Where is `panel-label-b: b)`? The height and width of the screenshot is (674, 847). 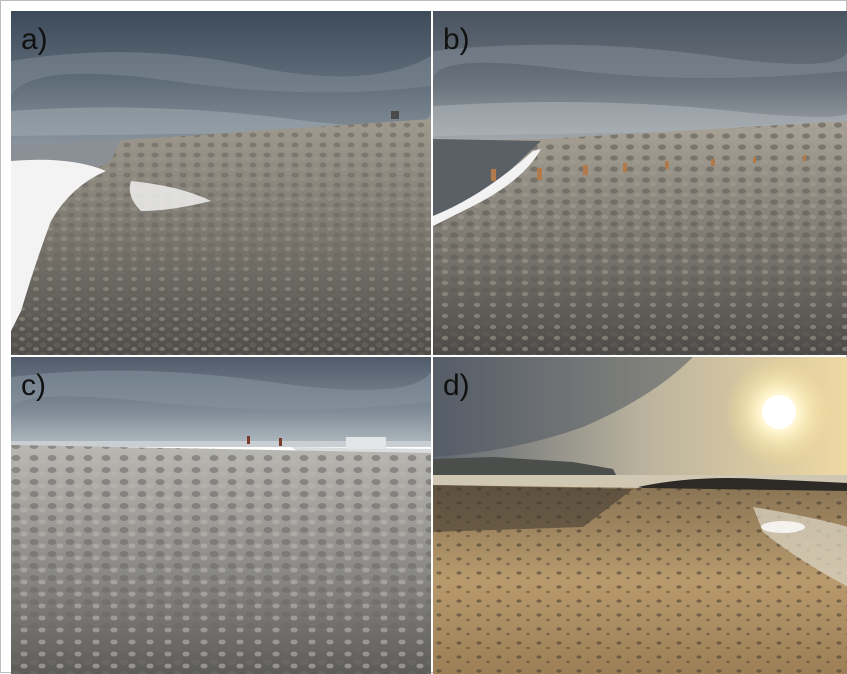
panel-label-b: b) is located at coordinates (456, 39).